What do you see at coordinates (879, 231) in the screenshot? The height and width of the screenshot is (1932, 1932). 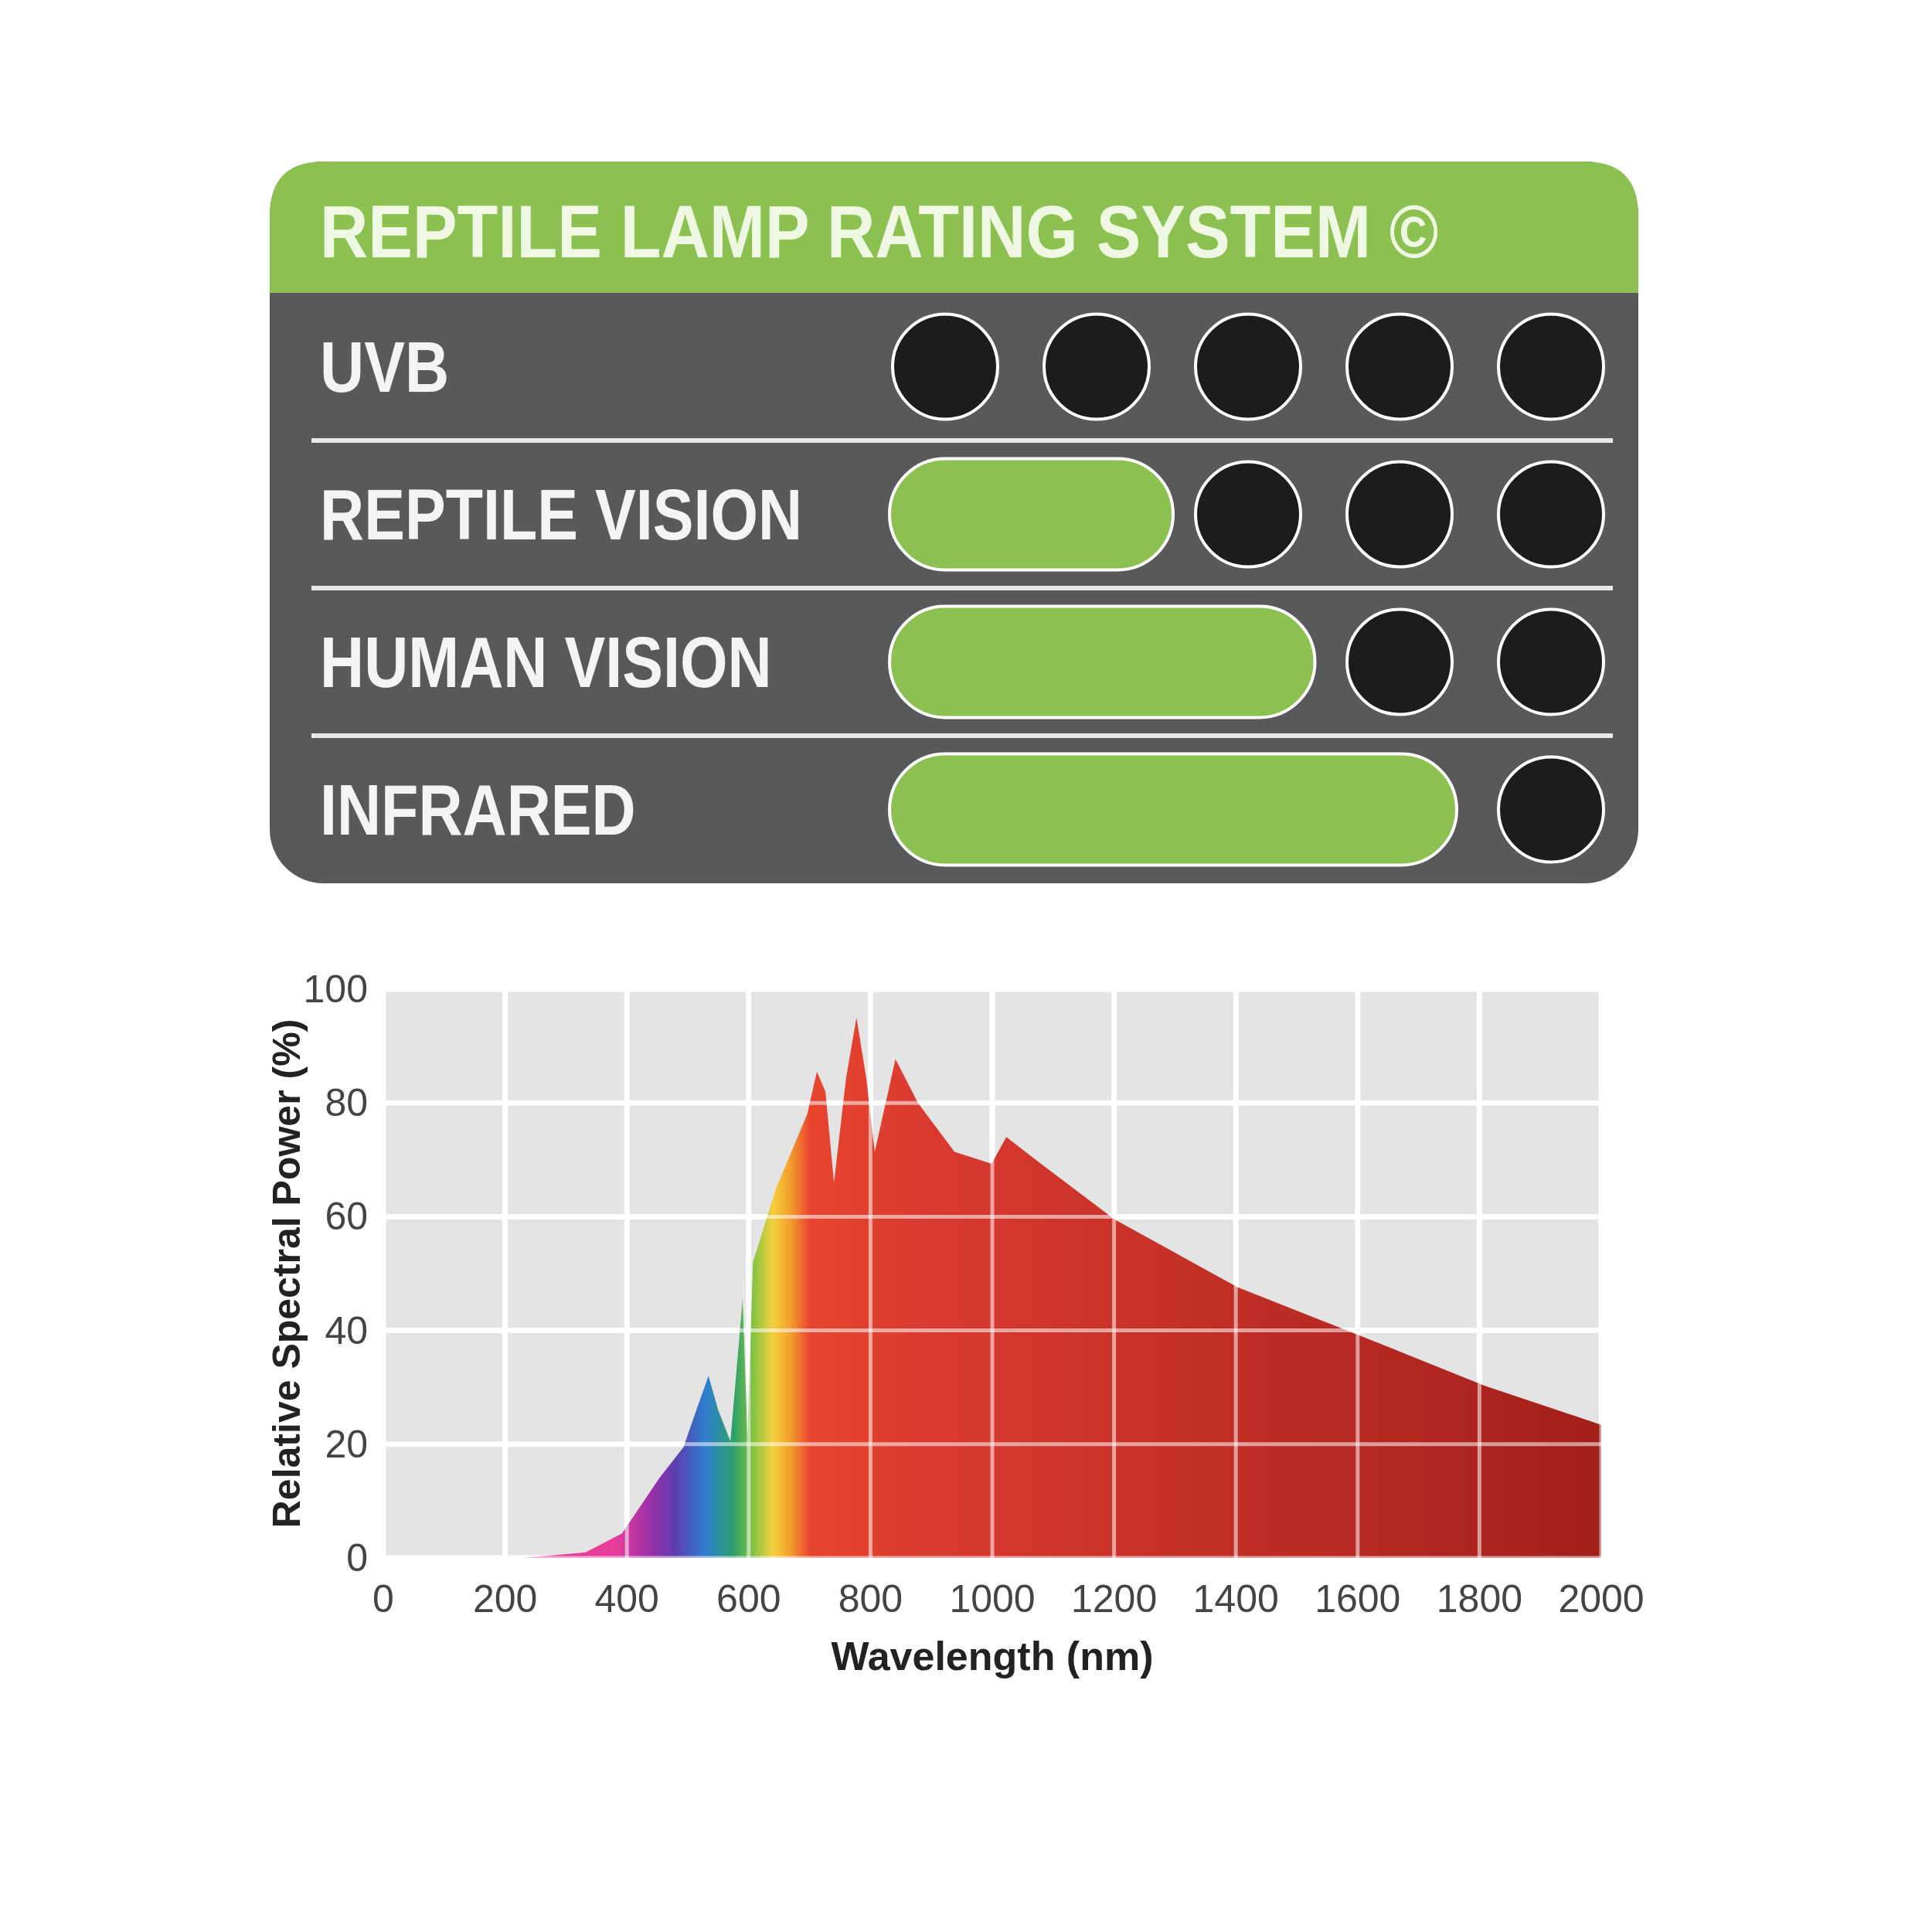 I see `chart-title: REPTILE LAMP RATING SYSTEM ©` at bounding box center [879, 231].